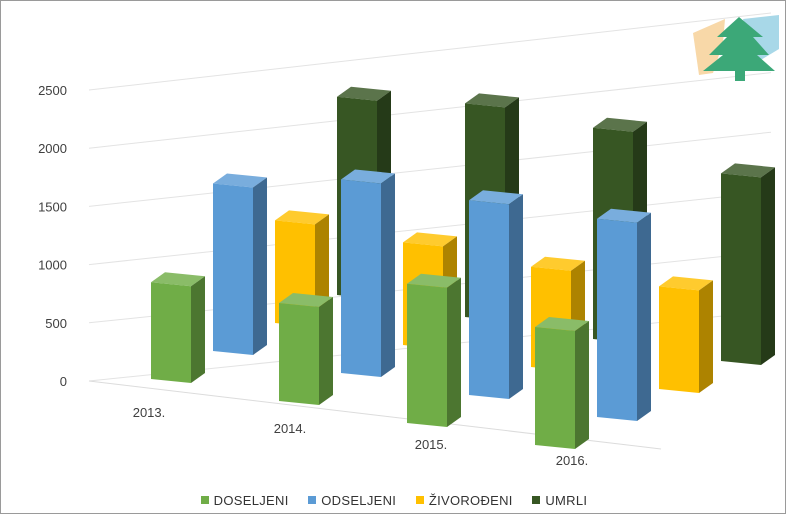 The width and height of the screenshot is (786, 514). I want to click on x-tick-label: 2014., so click(290, 428).